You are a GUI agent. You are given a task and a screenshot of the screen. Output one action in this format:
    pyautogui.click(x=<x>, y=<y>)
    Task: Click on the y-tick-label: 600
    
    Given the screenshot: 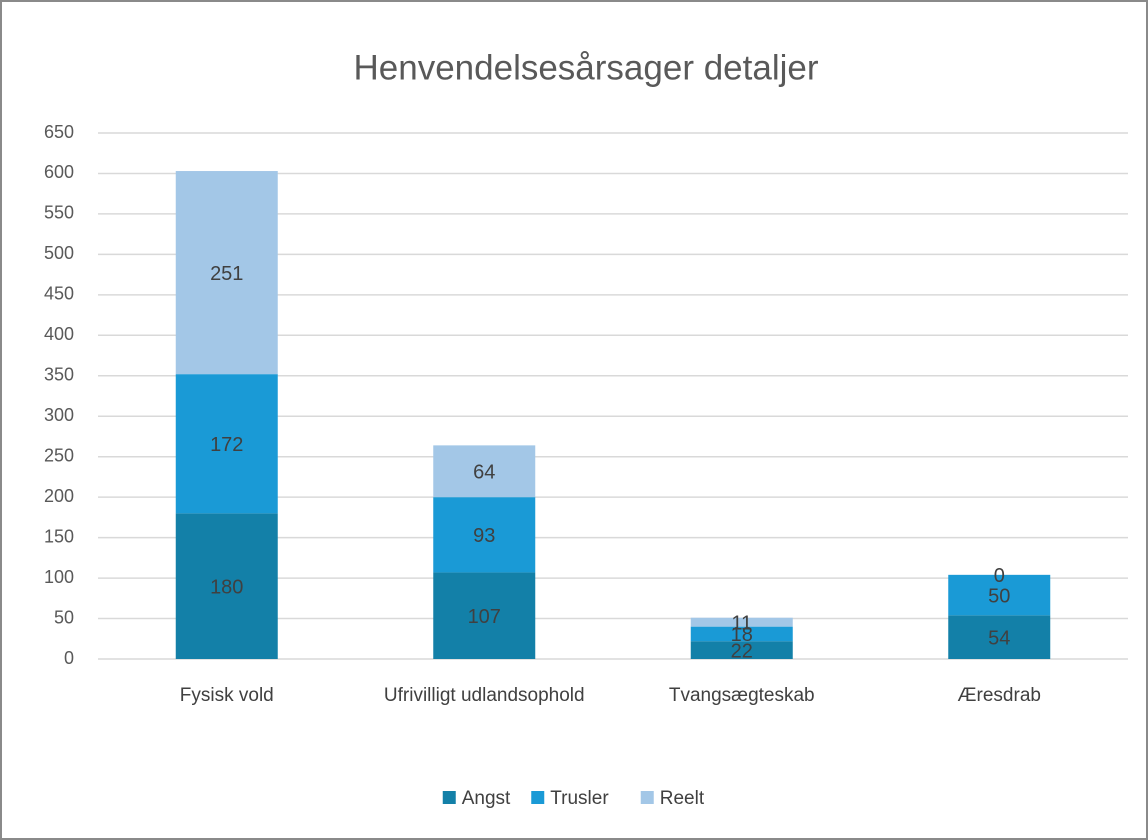 What is the action you would take?
    pyautogui.click(x=59, y=172)
    